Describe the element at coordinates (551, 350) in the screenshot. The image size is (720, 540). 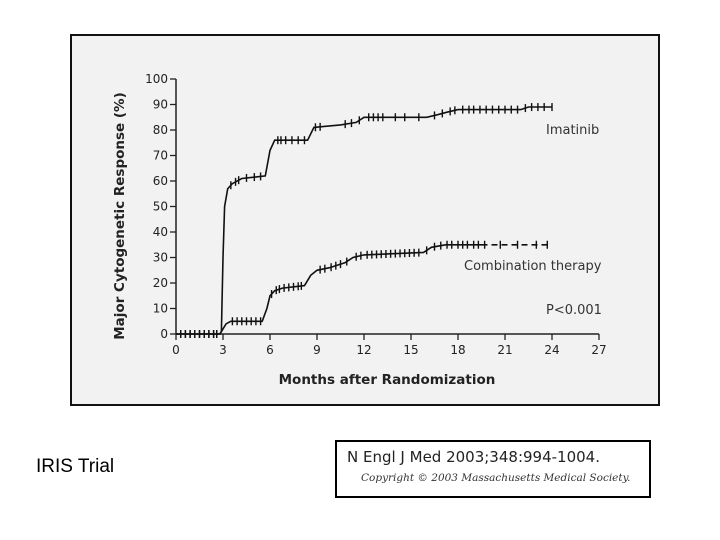
I see `x-tick-label-24: 24` at that location.